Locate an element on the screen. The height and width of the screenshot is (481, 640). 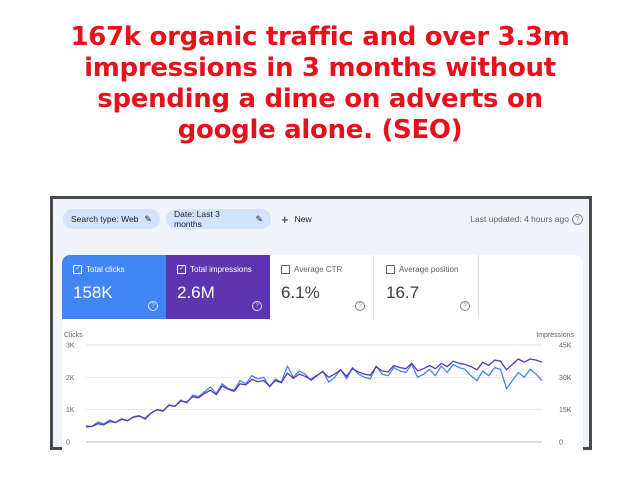
metric-value: 2.6M is located at coordinates (196, 292).